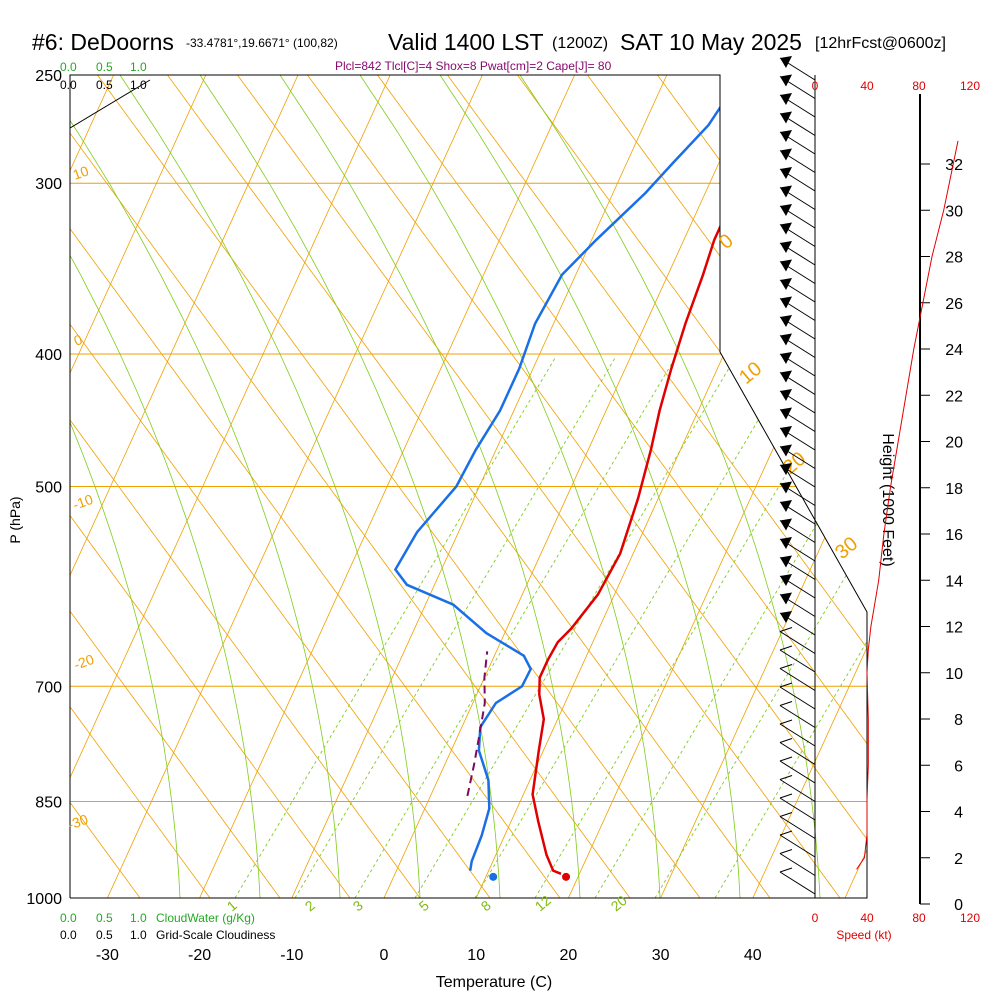 This screenshot has width=1000, height=1000. What do you see at coordinates (68, 918) in the screenshot?
I see `cloud-bottom-tick: 0.0` at bounding box center [68, 918].